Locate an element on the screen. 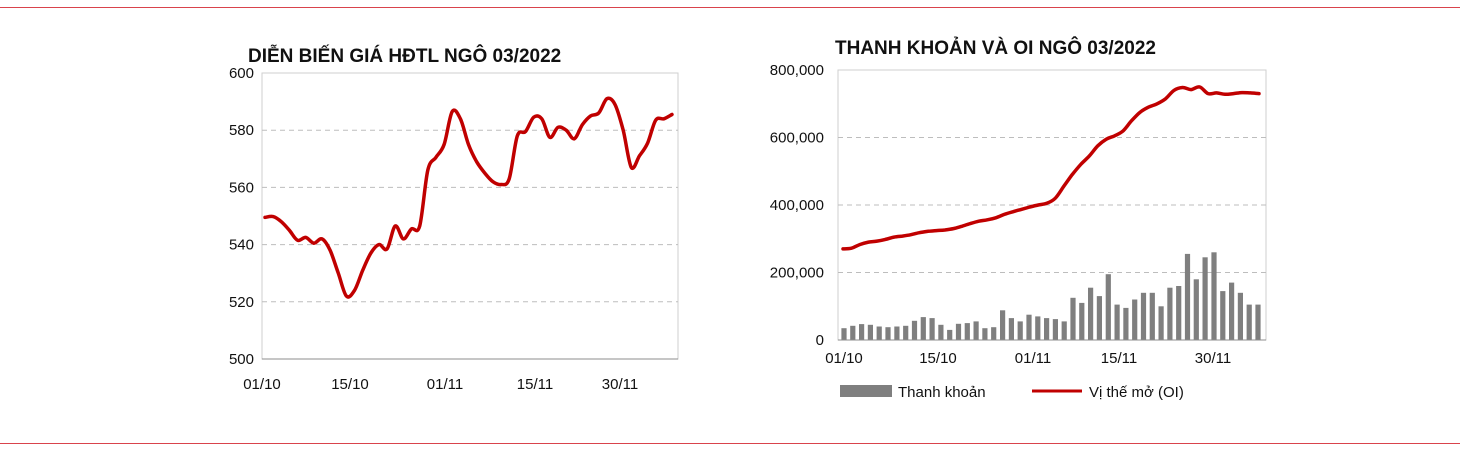  price-line is located at coordinates (468, 197).